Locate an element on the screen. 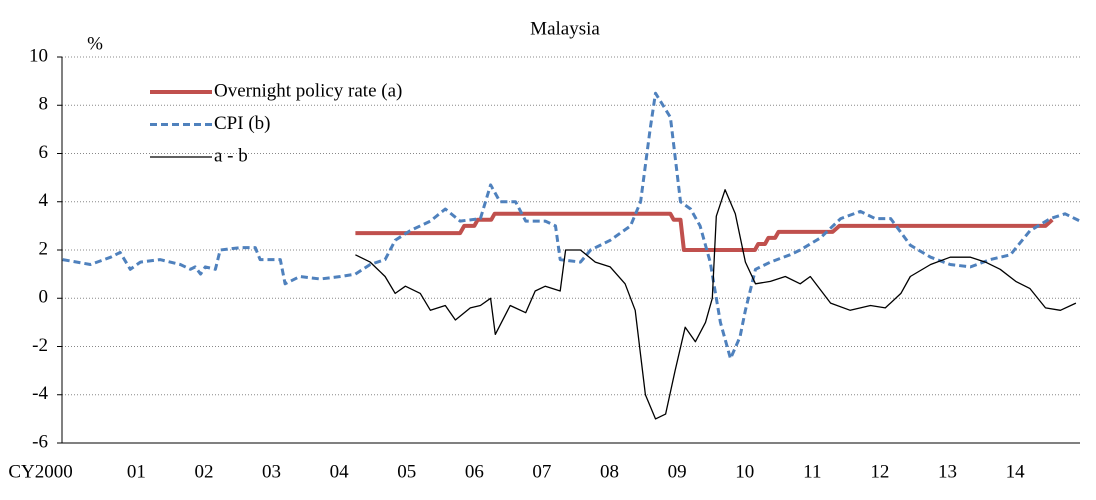 The width and height of the screenshot is (1096, 500). chart-title: Malaysia is located at coordinates (565, 28).